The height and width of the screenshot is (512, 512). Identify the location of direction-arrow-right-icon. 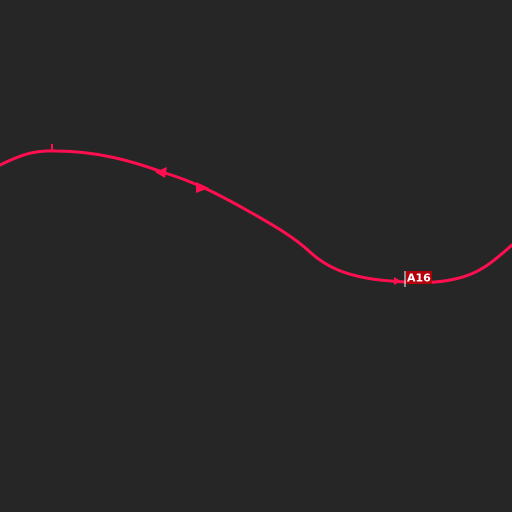
(202, 187).